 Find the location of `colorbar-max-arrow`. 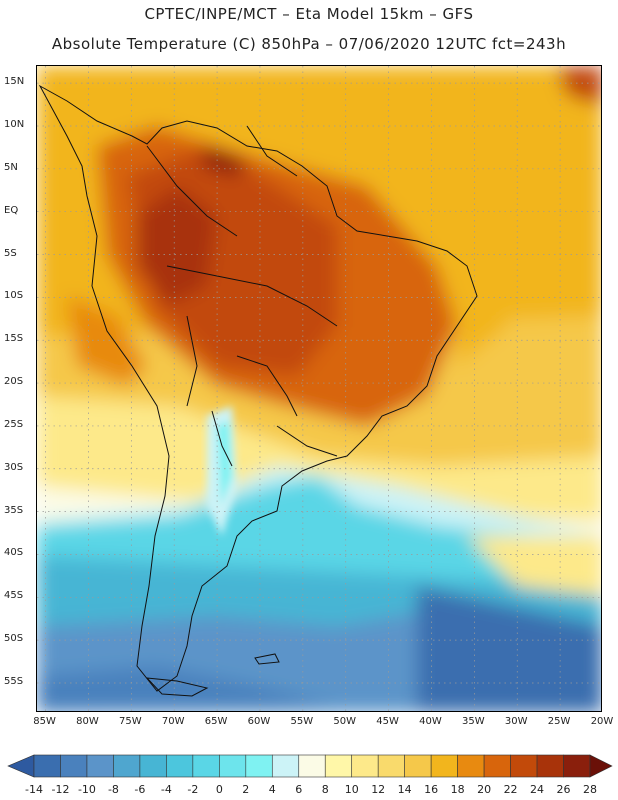

colorbar-max-arrow is located at coordinates (601, 766).